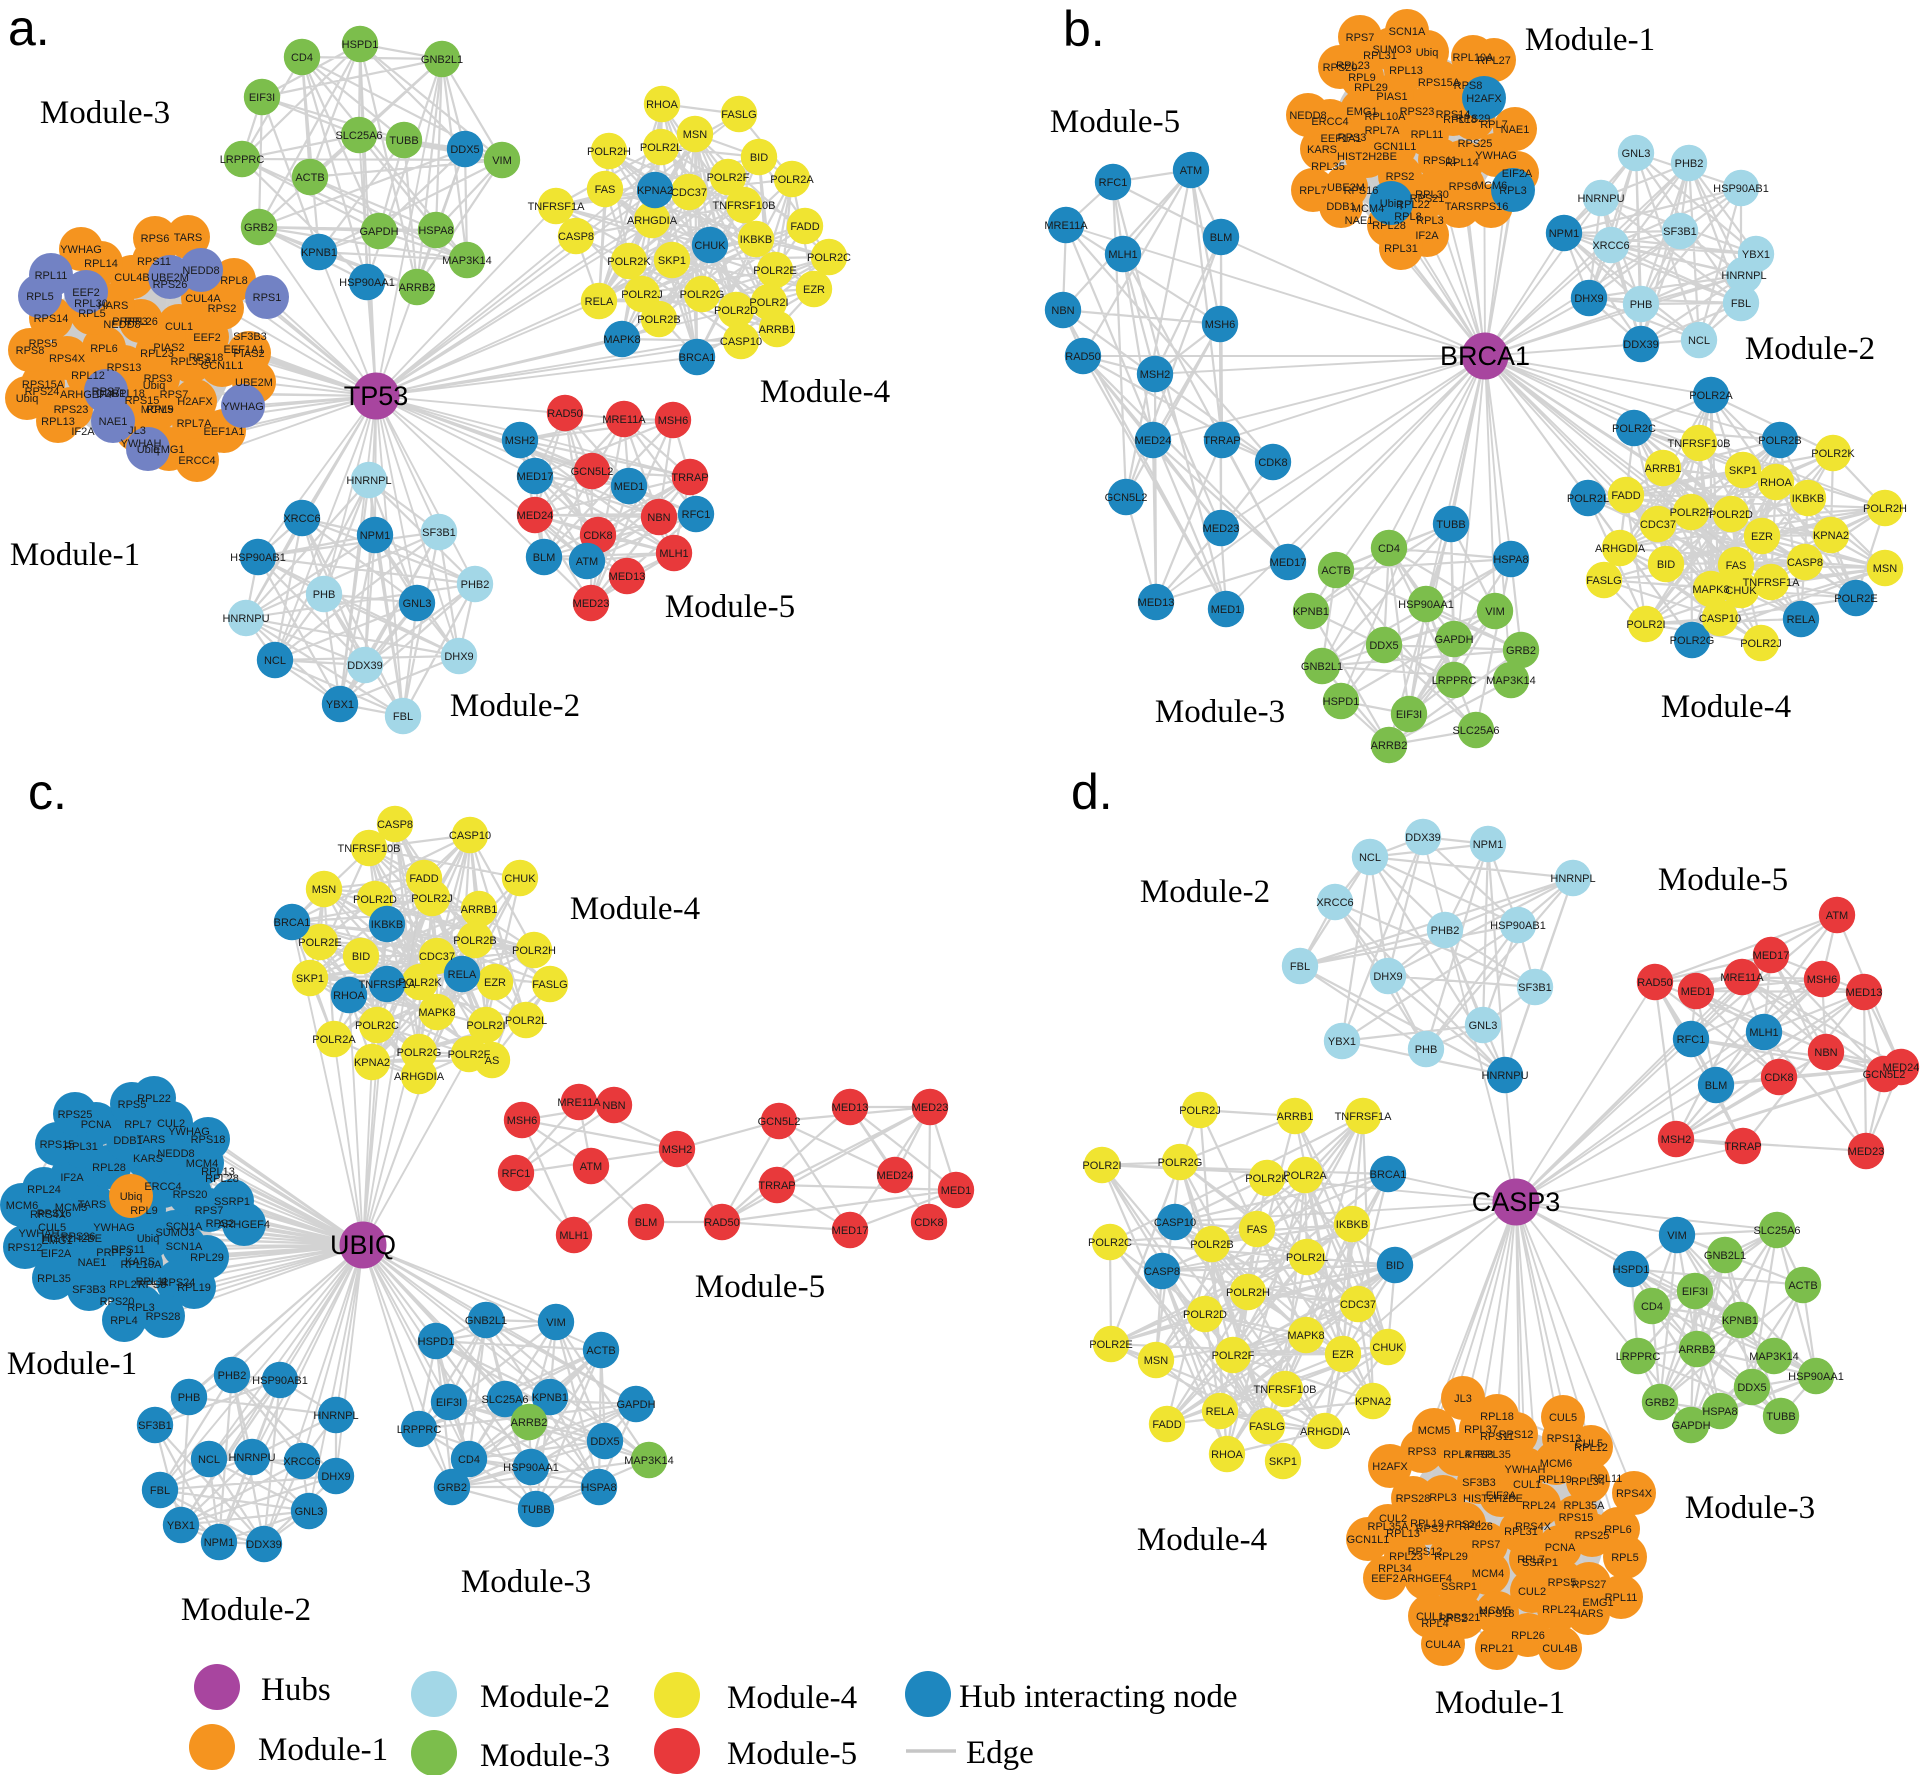 This screenshot has height=1775, width=1923. Describe the element at coordinates (1368, 209) in the screenshot. I see `svg-text: MCM4` at that location.